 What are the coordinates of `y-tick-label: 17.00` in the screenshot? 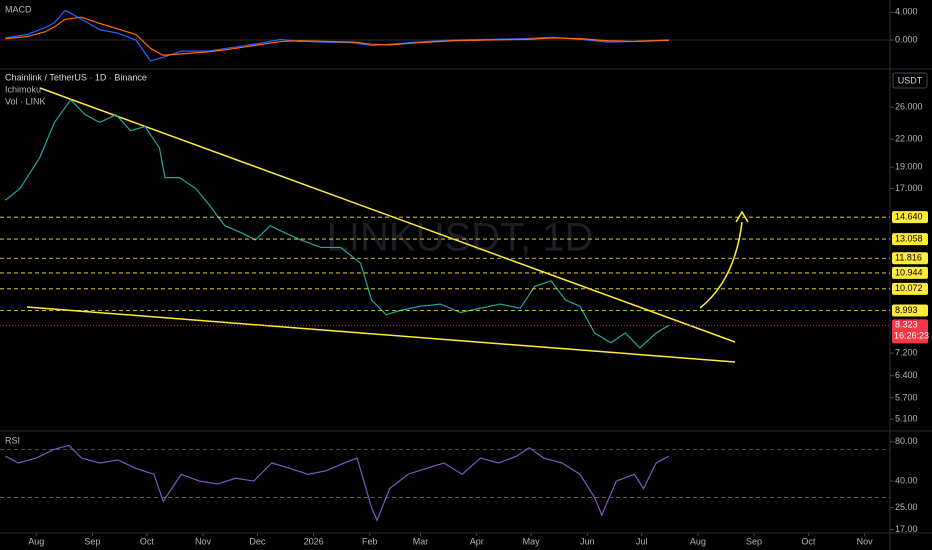 It's located at (906, 529).